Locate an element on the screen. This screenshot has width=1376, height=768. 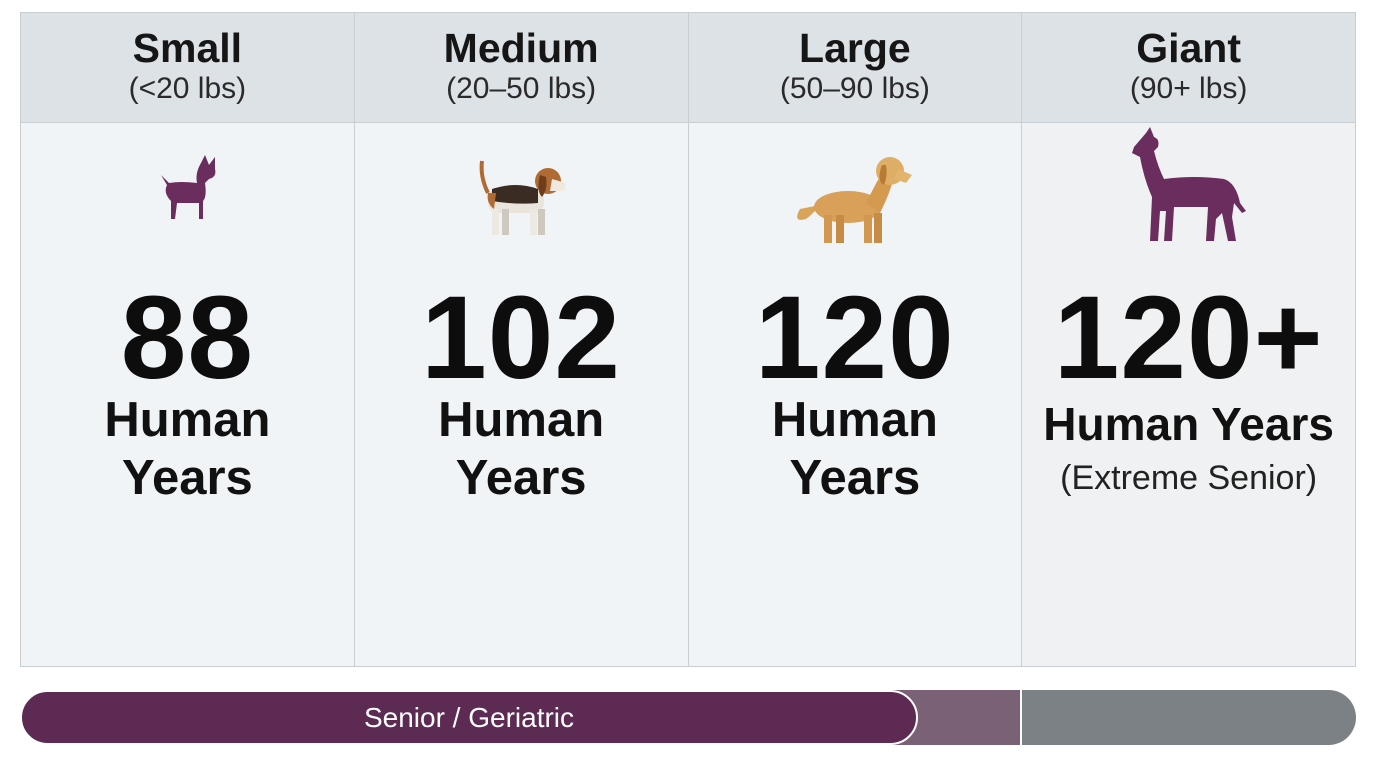
age-value: 102 is located at coordinates (521, 338).